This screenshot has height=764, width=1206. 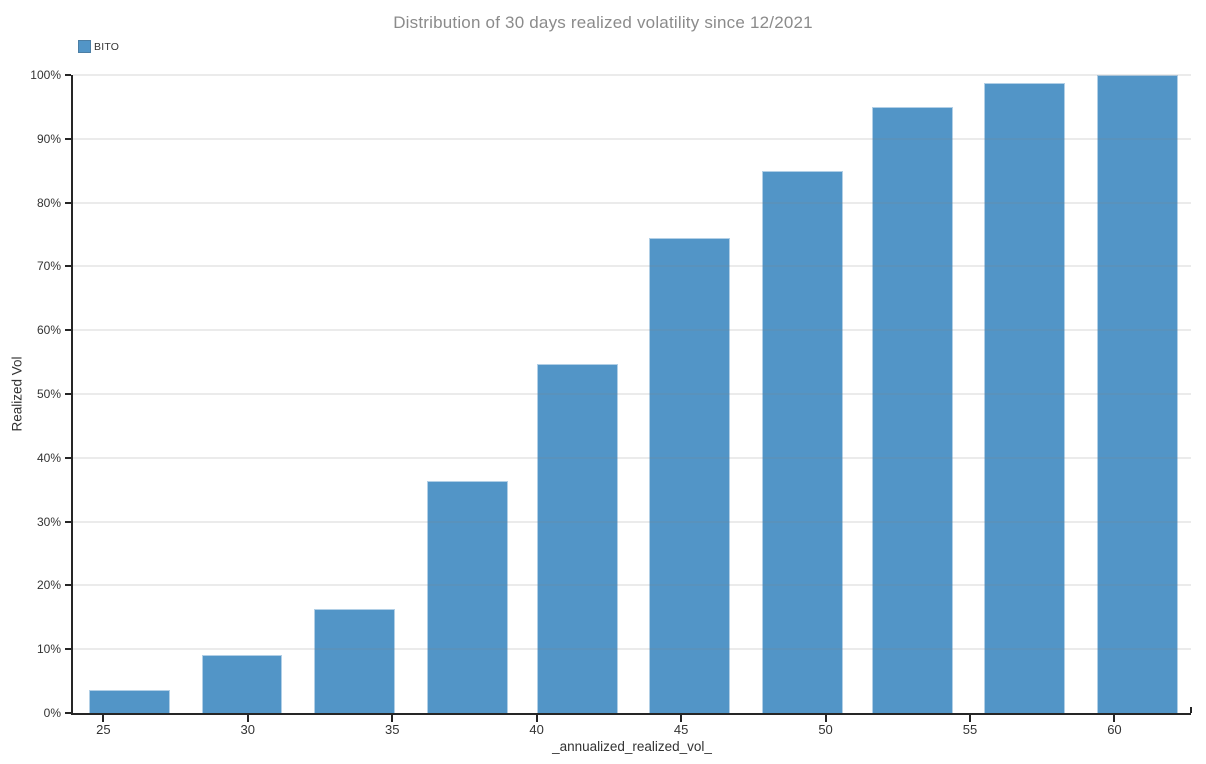 I want to click on y-tick-label-40%: 40%, so click(x=48, y=457).